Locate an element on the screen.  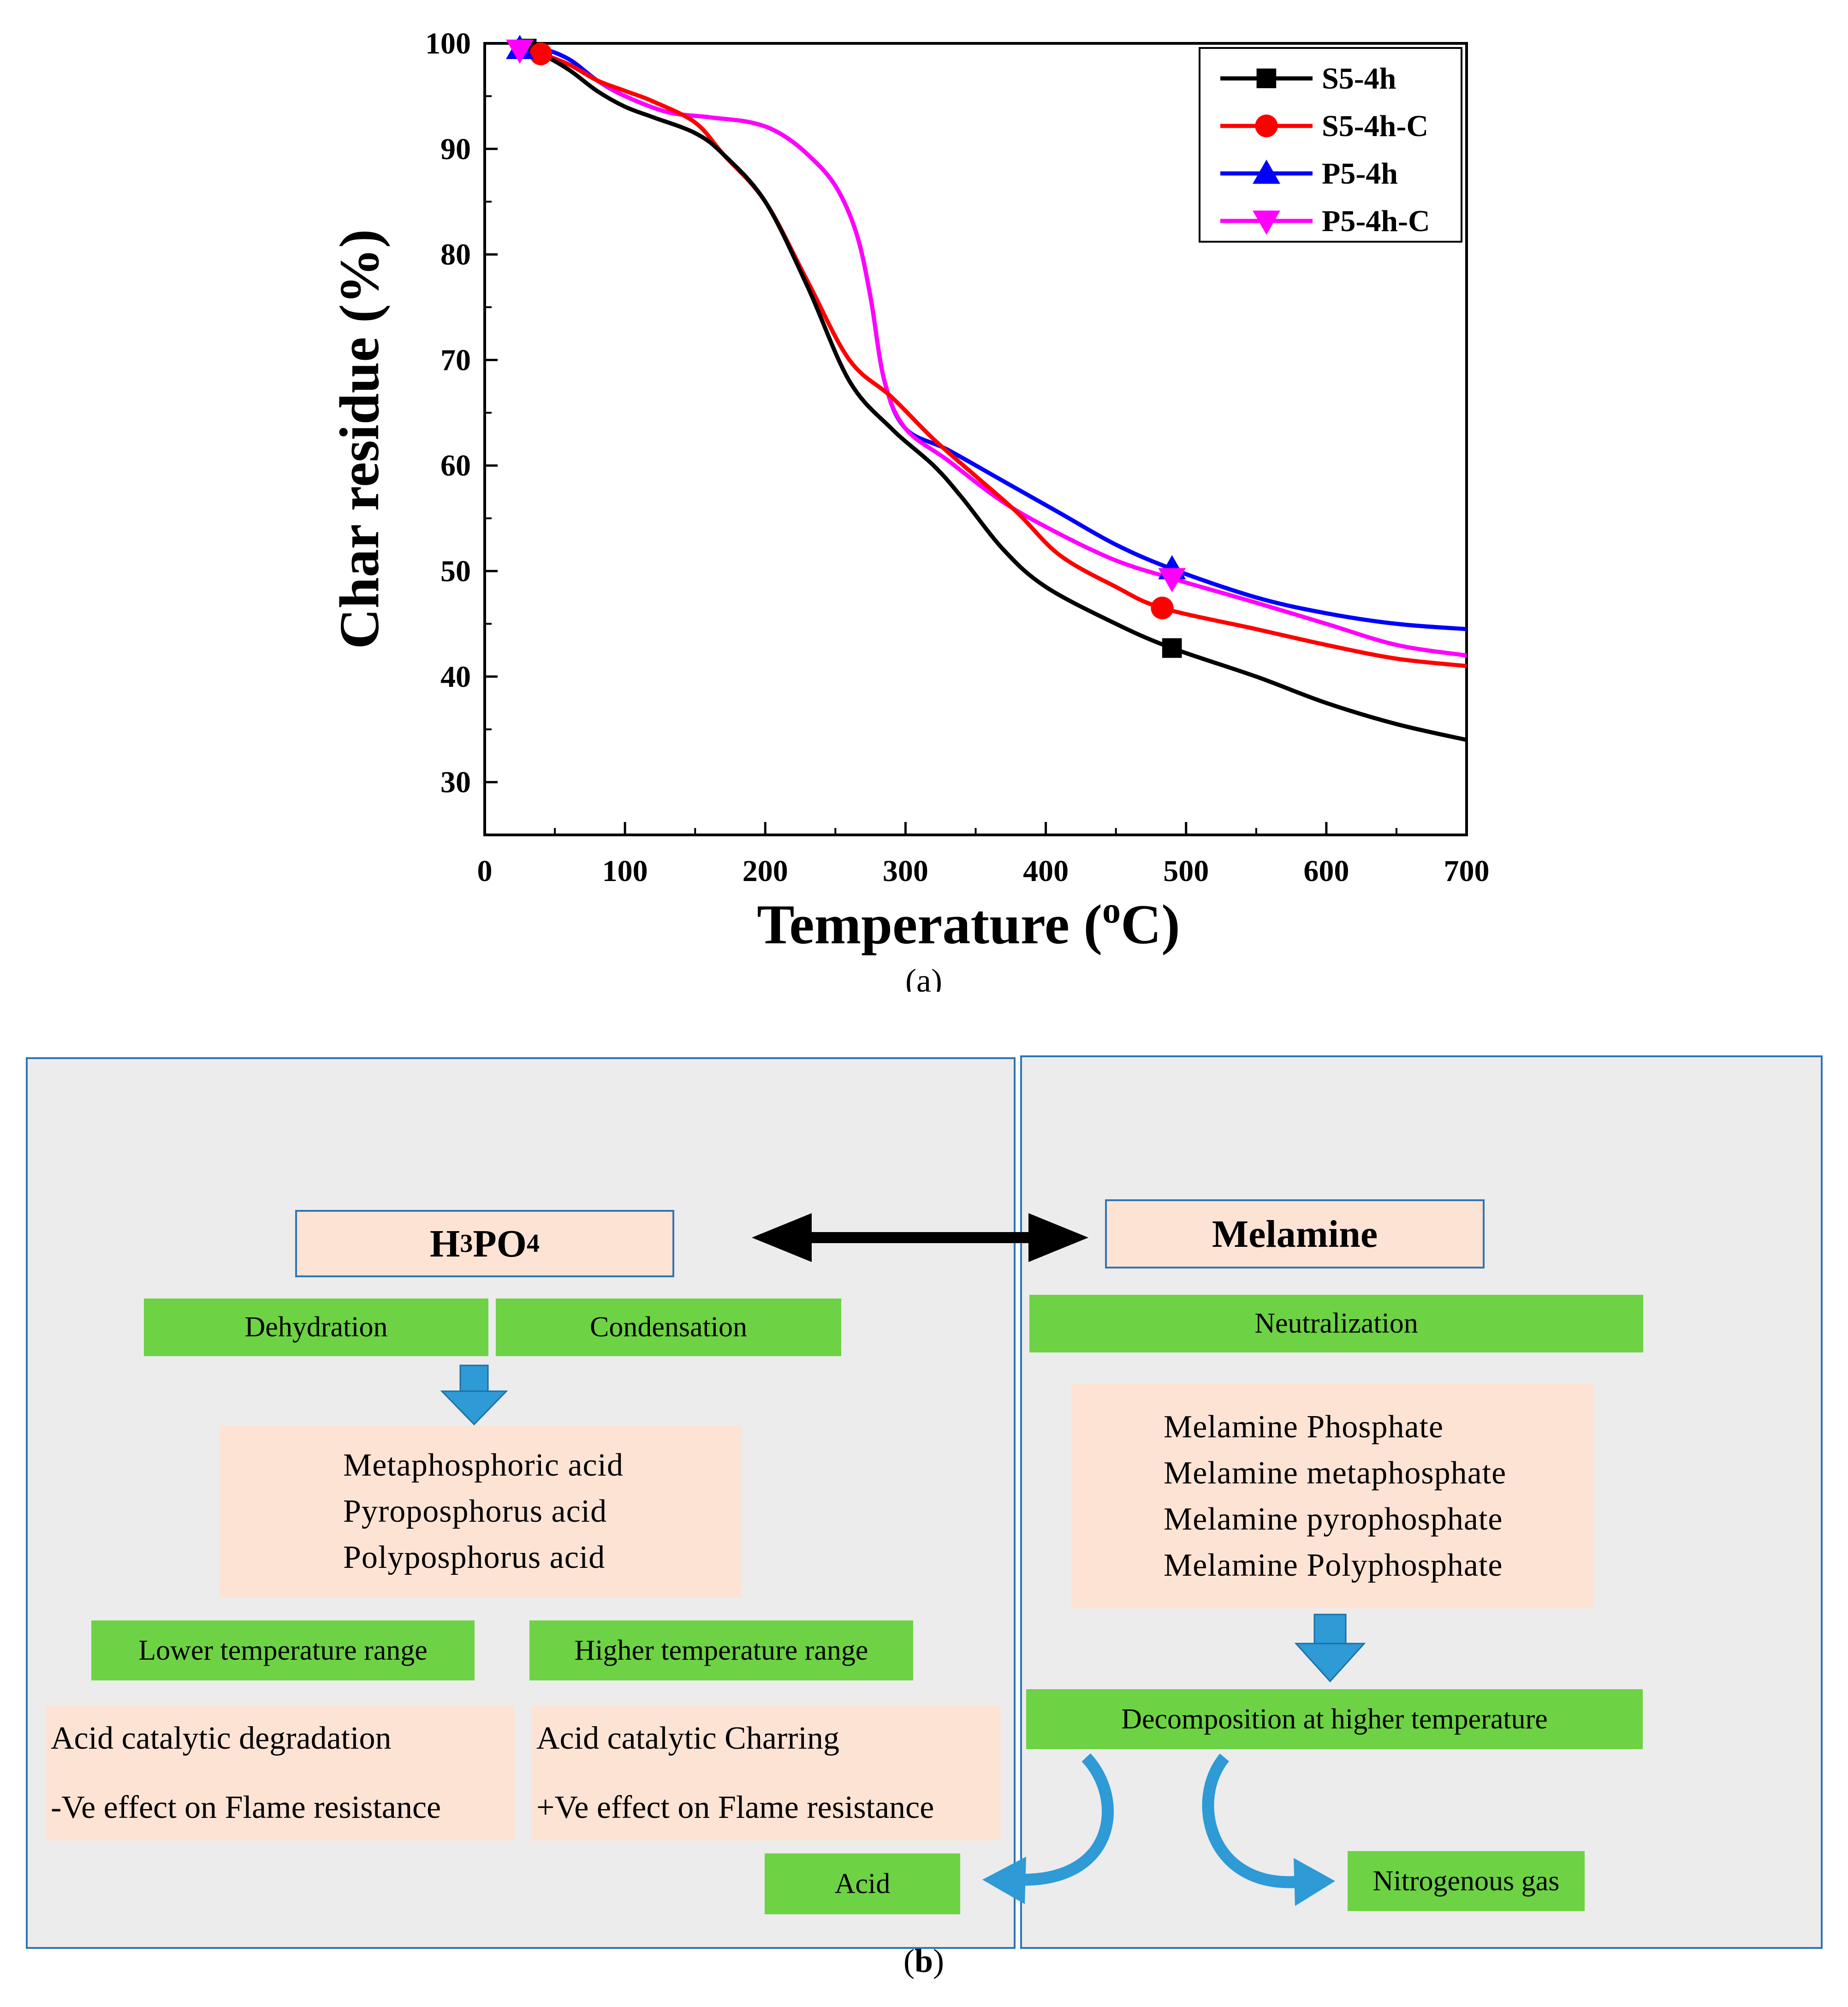
legend: S5-4h S5-4h-C P5-4h P5-4h-C is located at coordinates (1331, 145).